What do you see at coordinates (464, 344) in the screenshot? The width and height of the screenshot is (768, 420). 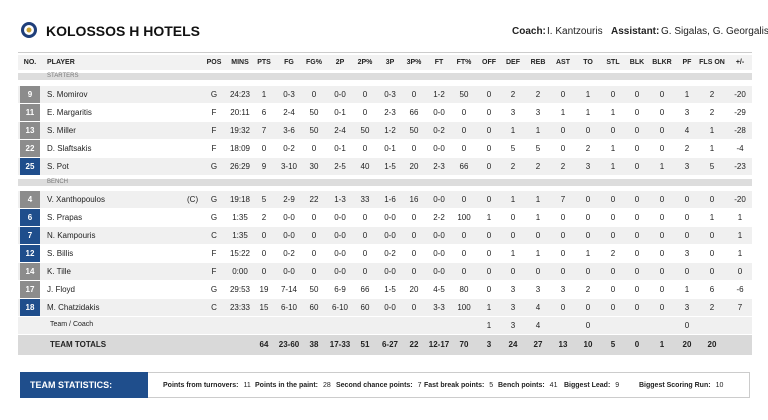 I see `total-cell: 70` at bounding box center [464, 344].